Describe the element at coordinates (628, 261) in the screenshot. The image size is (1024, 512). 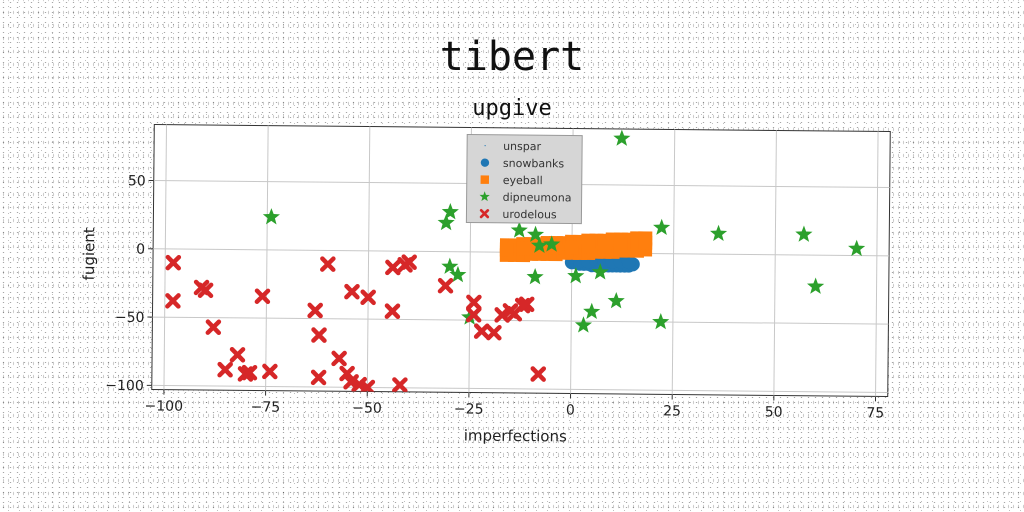
I see `snowbanks-point` at that location.